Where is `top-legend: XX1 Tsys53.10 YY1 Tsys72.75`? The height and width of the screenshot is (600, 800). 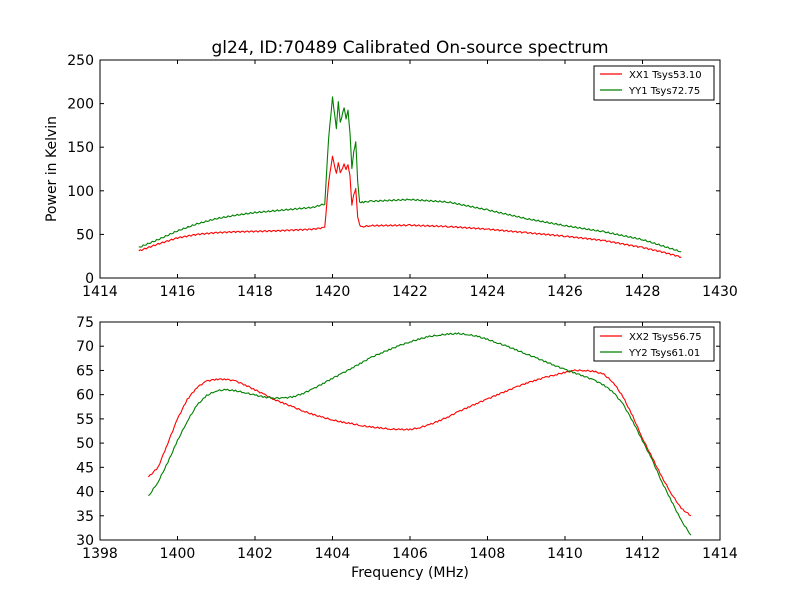
top-legend: XX1 Tsys53.10 YY1 Tsys72.75 is located at coordinates (654, 83).